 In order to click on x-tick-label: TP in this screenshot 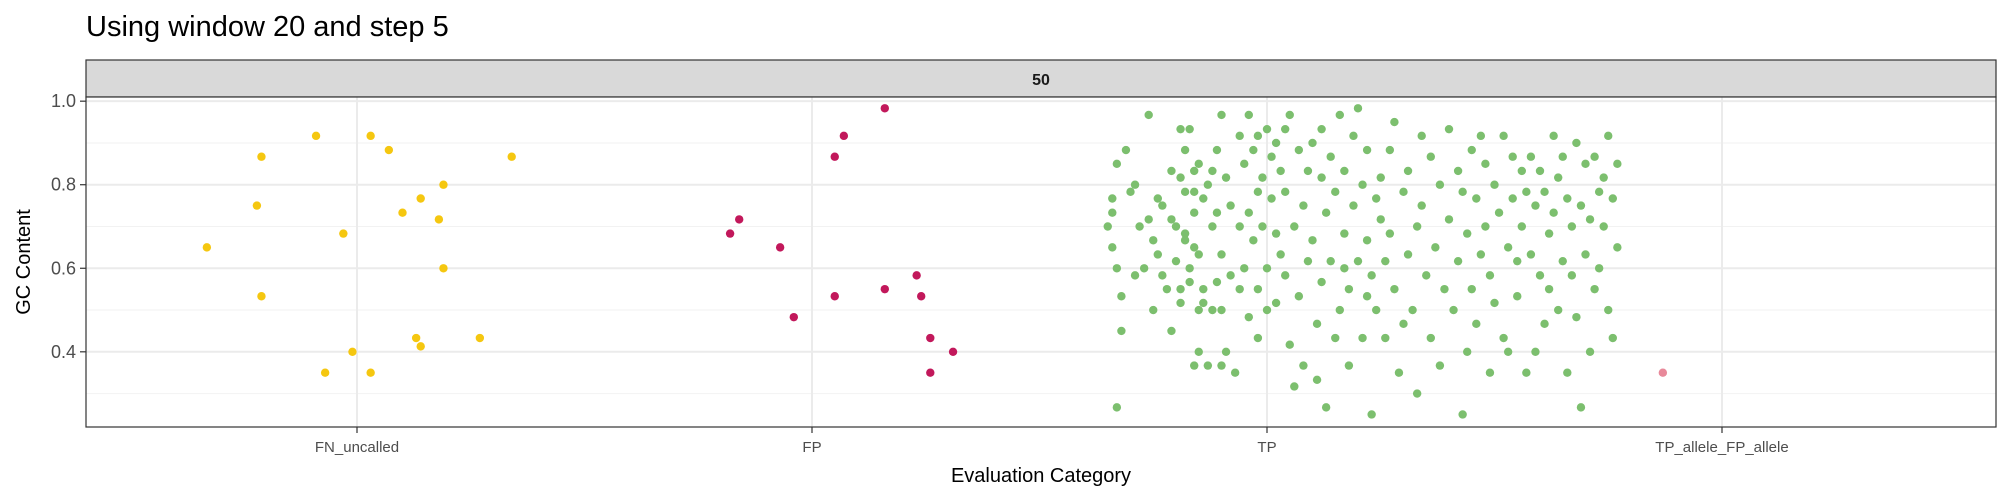, I will do `click(1266, 447)`.